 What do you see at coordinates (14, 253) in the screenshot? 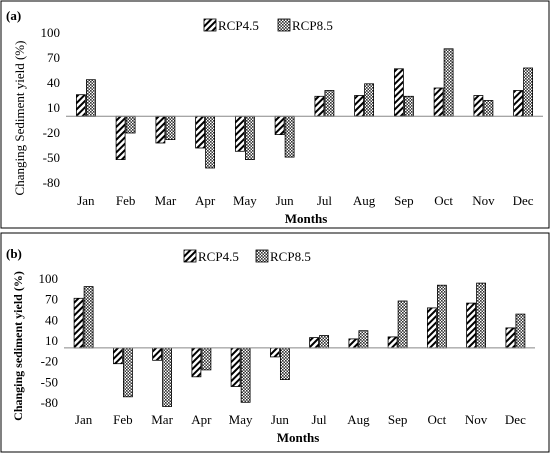
I see `panel-label: (b)` at bounding box center [14, 253].